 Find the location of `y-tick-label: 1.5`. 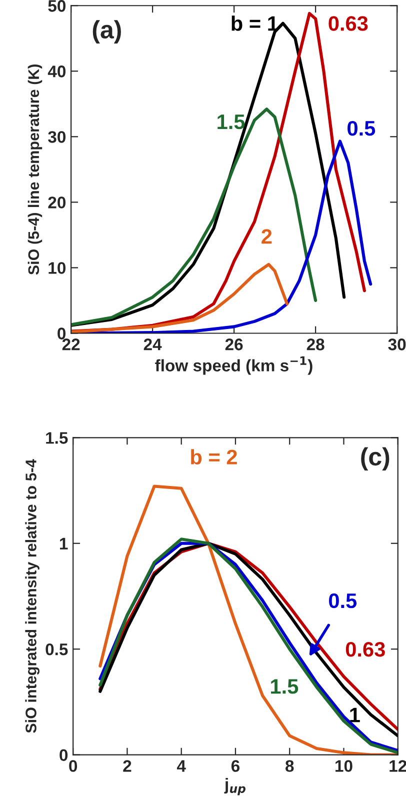

y-tick-label: 1.5 is located at coordinates (57, 438).